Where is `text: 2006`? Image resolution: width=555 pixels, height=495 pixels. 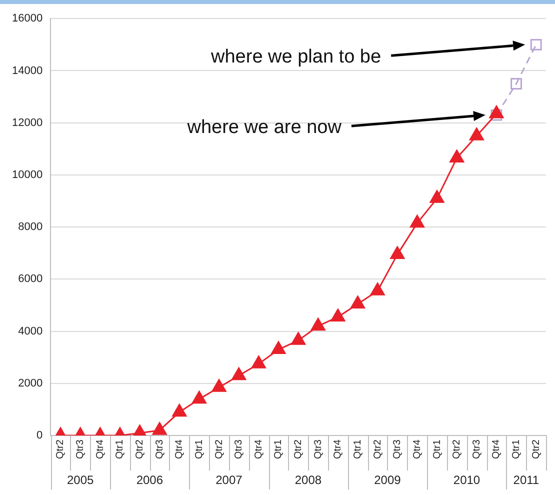
text: 2006 is located at coordinates (150, 479).